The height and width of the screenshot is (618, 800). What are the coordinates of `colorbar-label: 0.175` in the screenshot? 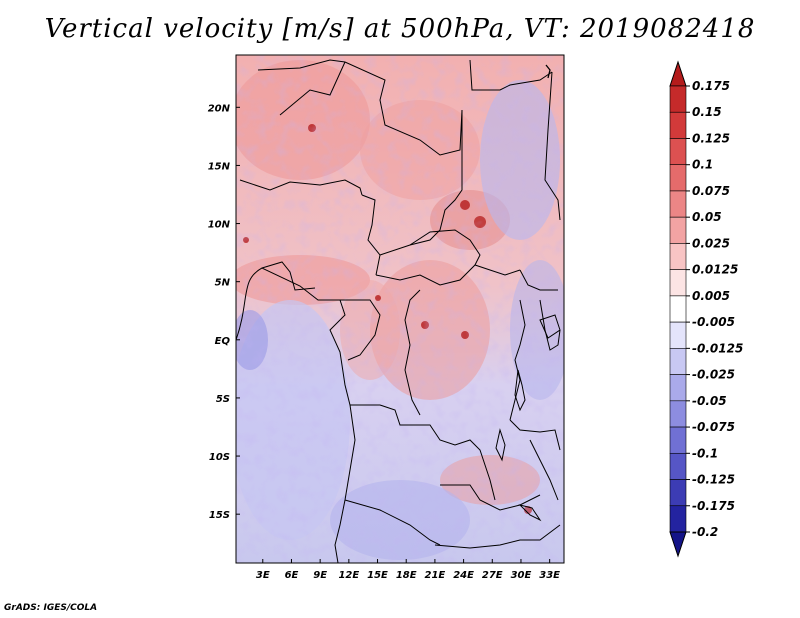 It's located at (711, 86).